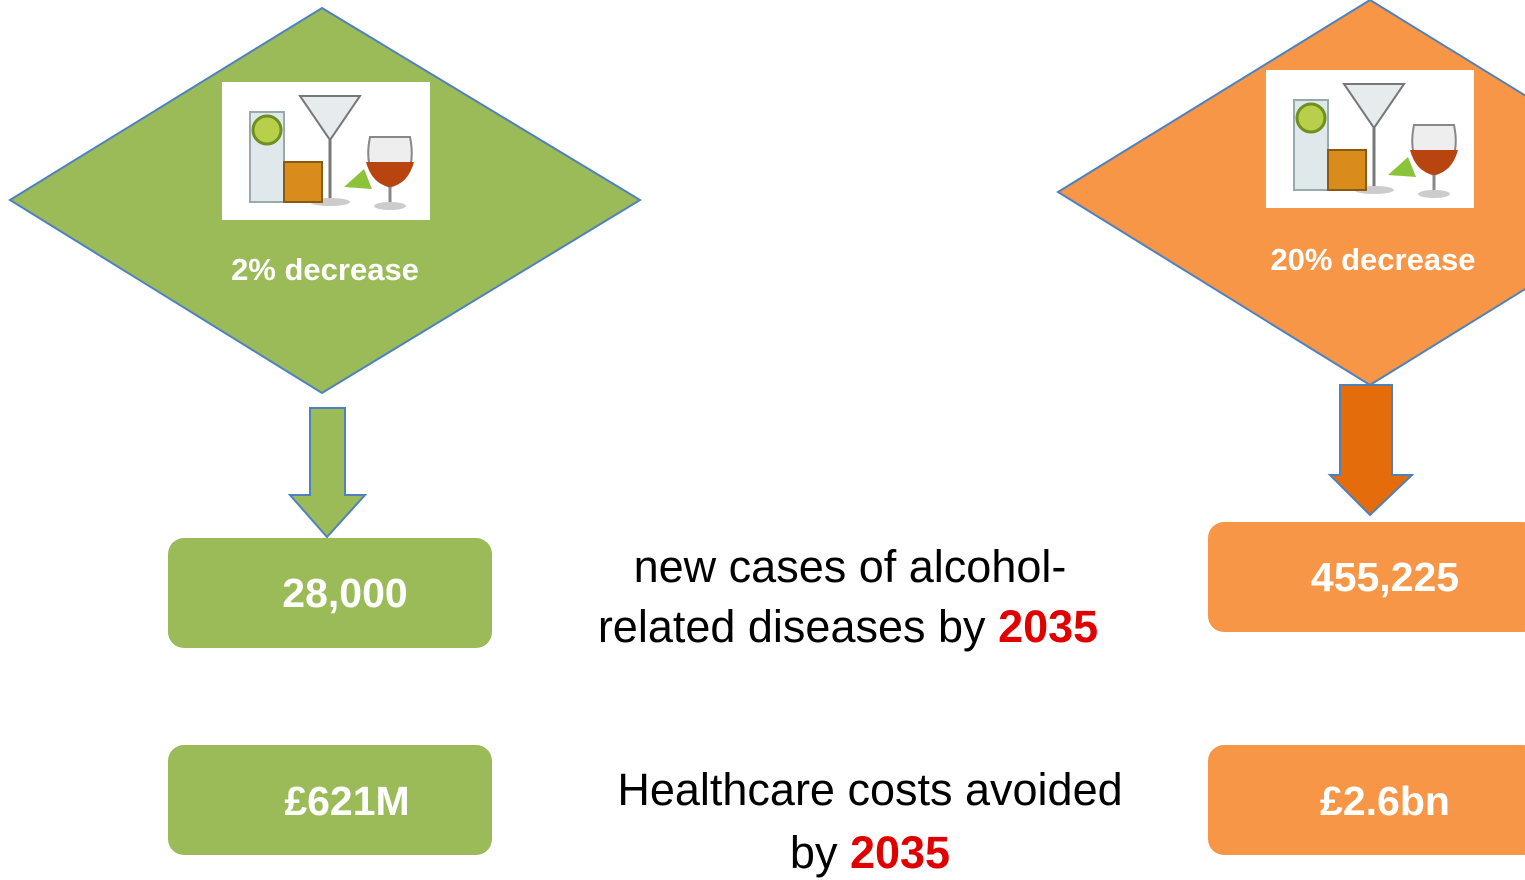  I want to click on row-text: related diseases by 2035, so click(848, 626).